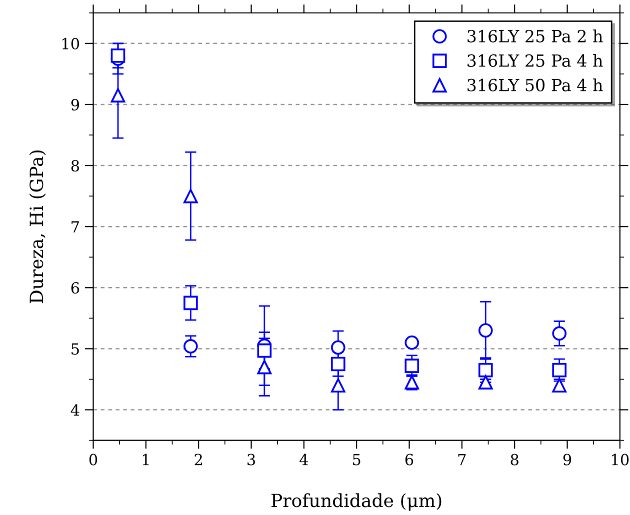 This screenshot has width=630, height=515. Describe the element at coordinates (356, 460) in the screenshot. I see `x-tick-label: 5` at that location.